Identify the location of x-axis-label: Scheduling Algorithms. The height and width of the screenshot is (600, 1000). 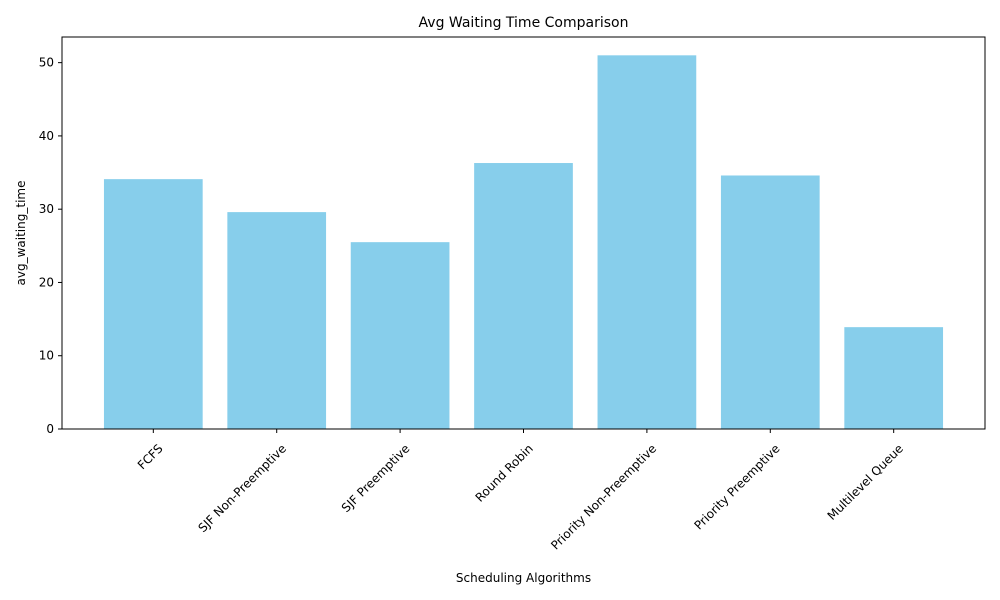
(523, 578).